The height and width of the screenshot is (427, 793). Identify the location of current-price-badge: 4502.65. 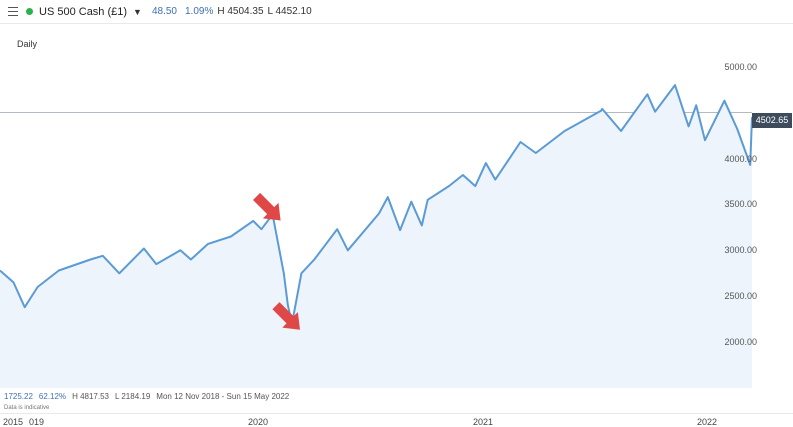
(772, 120).